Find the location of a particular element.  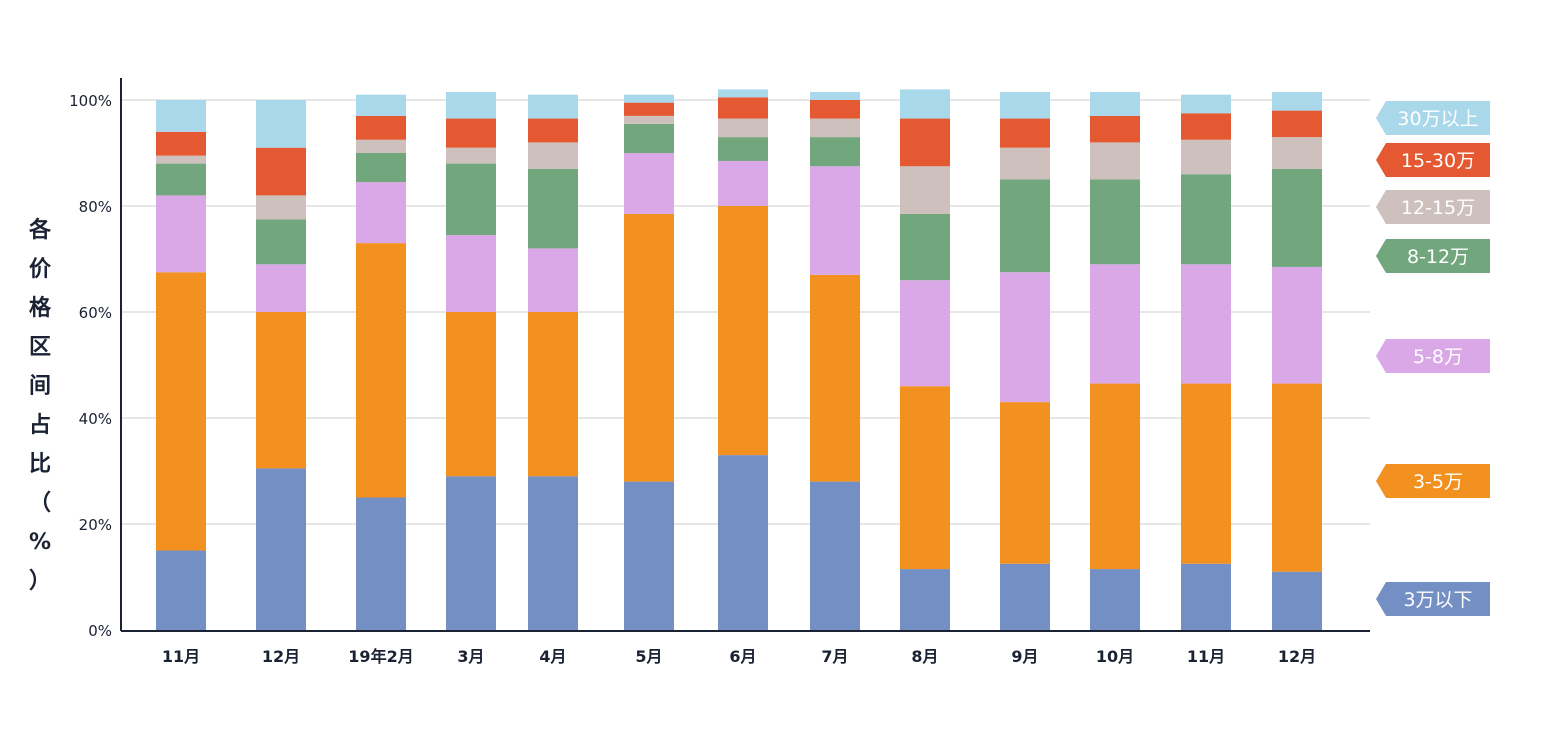

legend-item: 8-12万 is located at coordinates (1433, 256).